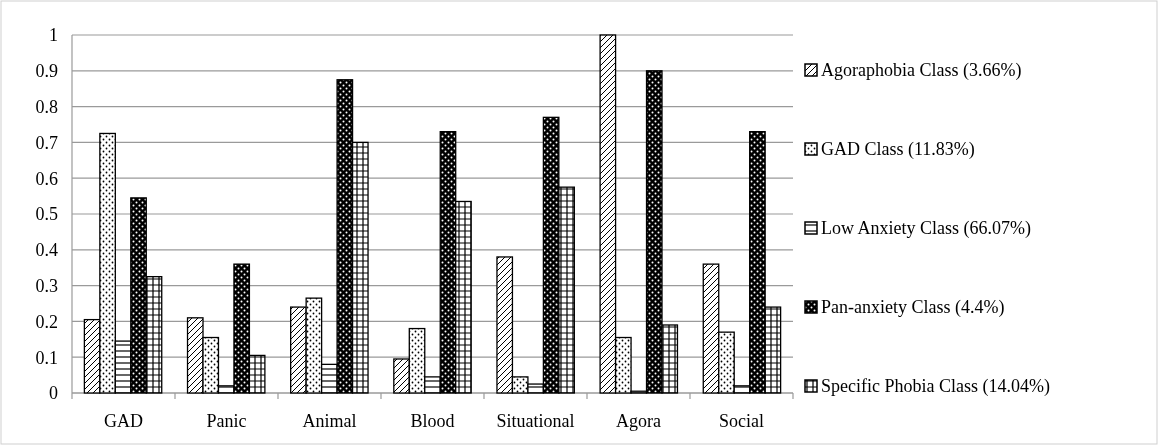 The image size is (1158, 445). What do you see at coordinates (741, 421) in the screenshot?
I see `x-tick-label: Social` at bounding box center [741, 421].